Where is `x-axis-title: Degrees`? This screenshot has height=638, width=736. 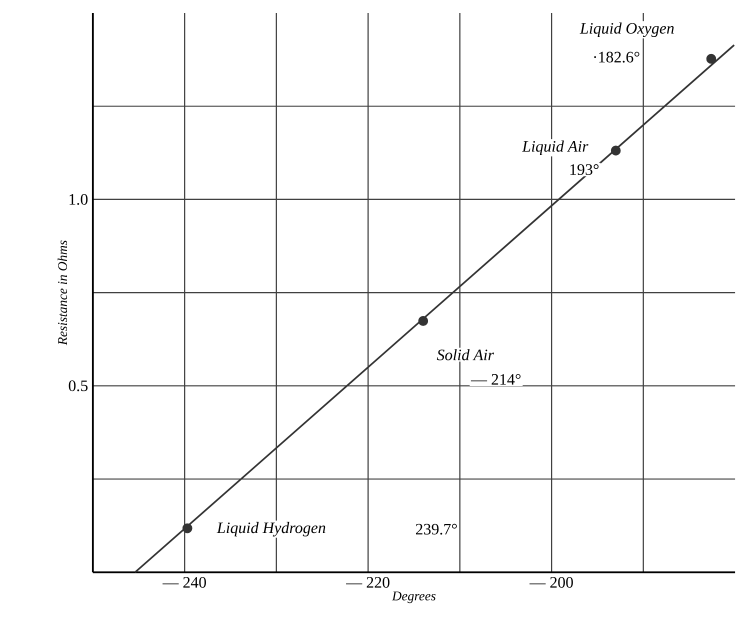
x-axis-title: Degrees is located at coordinates (414, 597).